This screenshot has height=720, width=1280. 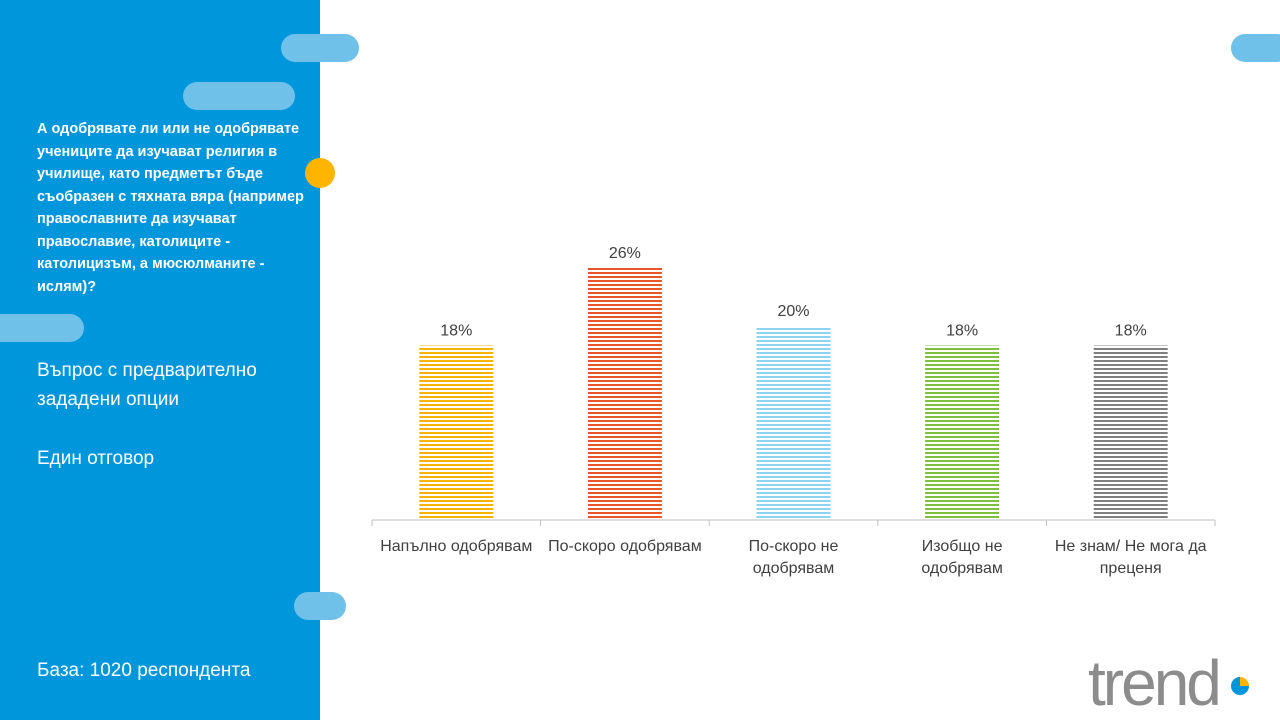 I want to click on category-label: Изобщо не, so click(x=962, y=546).